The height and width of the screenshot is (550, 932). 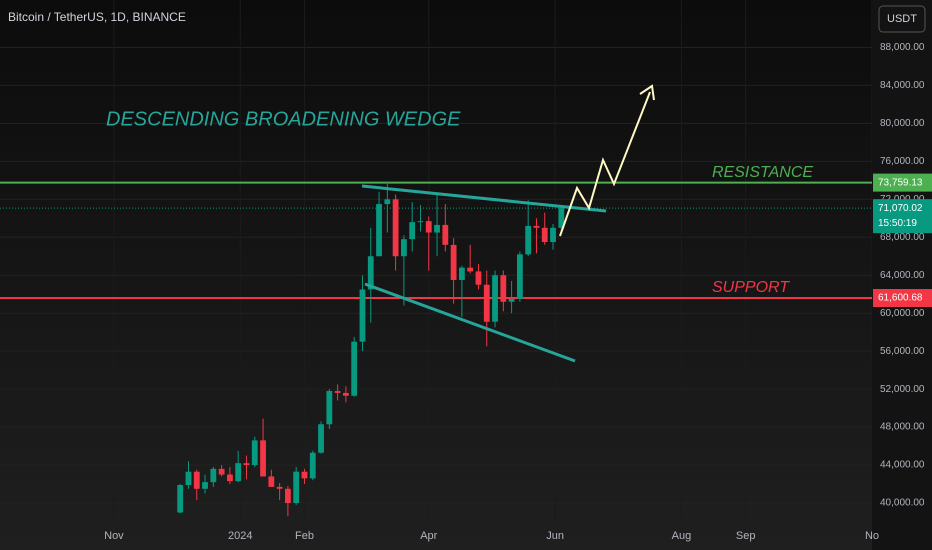 What do you see at coordinates (682, 536) in the screenshot?
I see `x-tick-label: Aug` at bounding box center [682, 536].